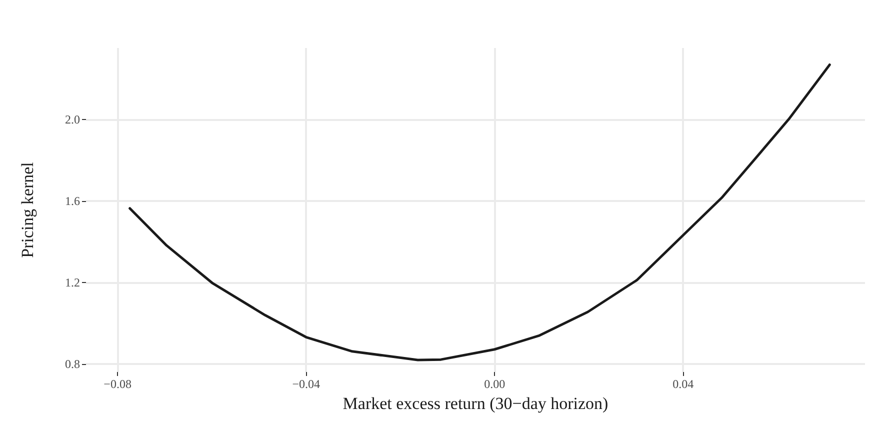 The width and height of the screenshot is (890, 434). Describe the element at coordinates (683, 384) in the screenshot. I see `x-tick-label: 0.04` at that location.